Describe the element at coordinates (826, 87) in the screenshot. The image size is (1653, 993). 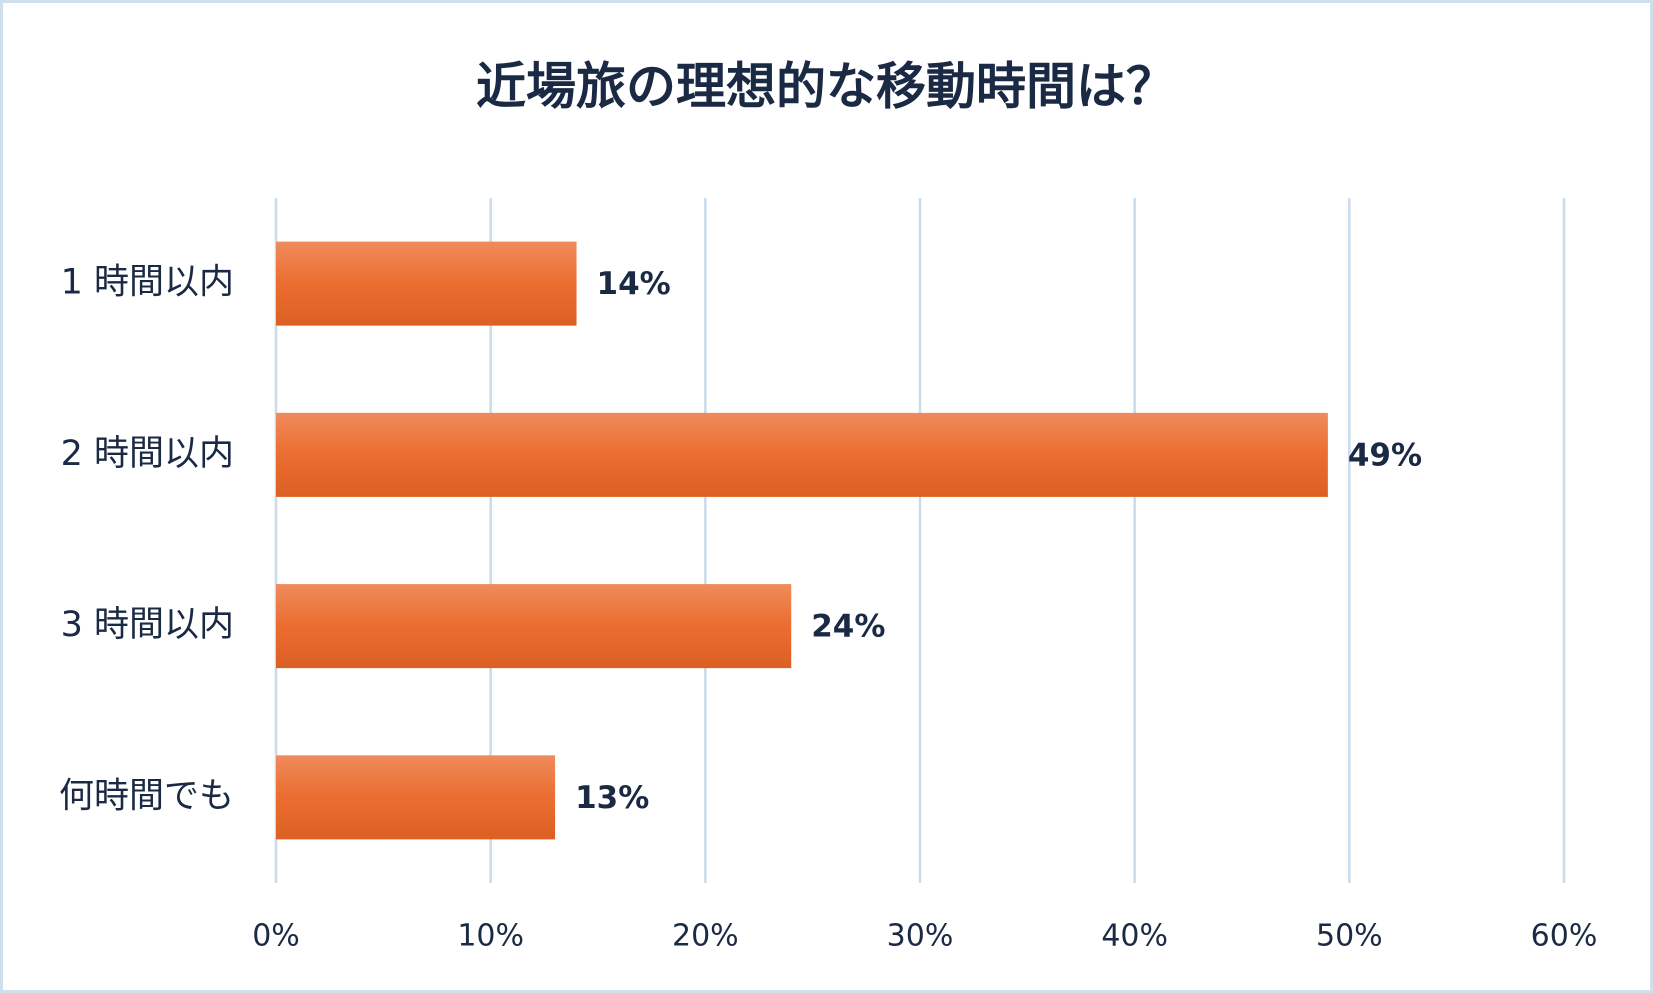
I see `chart-title: 近場旅の理想的な移動時間は？` at that location.